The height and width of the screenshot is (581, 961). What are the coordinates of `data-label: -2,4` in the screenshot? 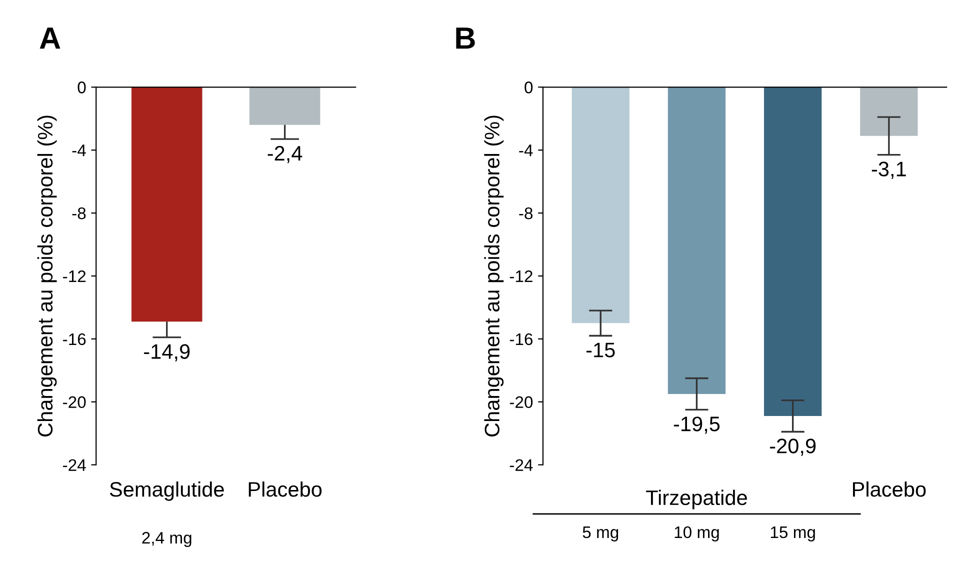 It's located at (285, 155).